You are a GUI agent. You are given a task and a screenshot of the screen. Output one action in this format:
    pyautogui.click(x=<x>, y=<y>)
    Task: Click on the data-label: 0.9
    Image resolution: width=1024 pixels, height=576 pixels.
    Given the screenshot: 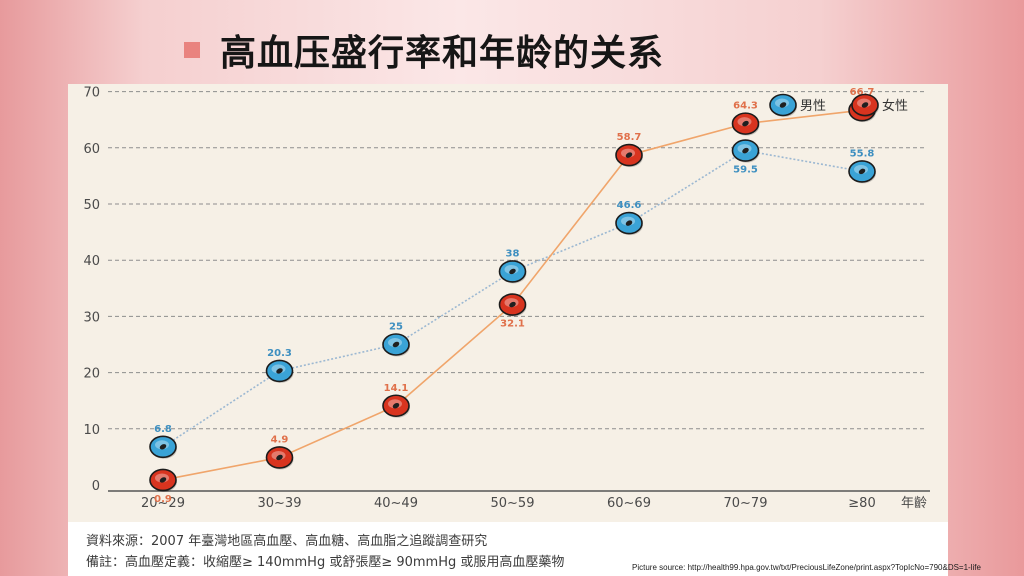 What is the action you would take?
    pyautogui.click(x=163, y=499)
    